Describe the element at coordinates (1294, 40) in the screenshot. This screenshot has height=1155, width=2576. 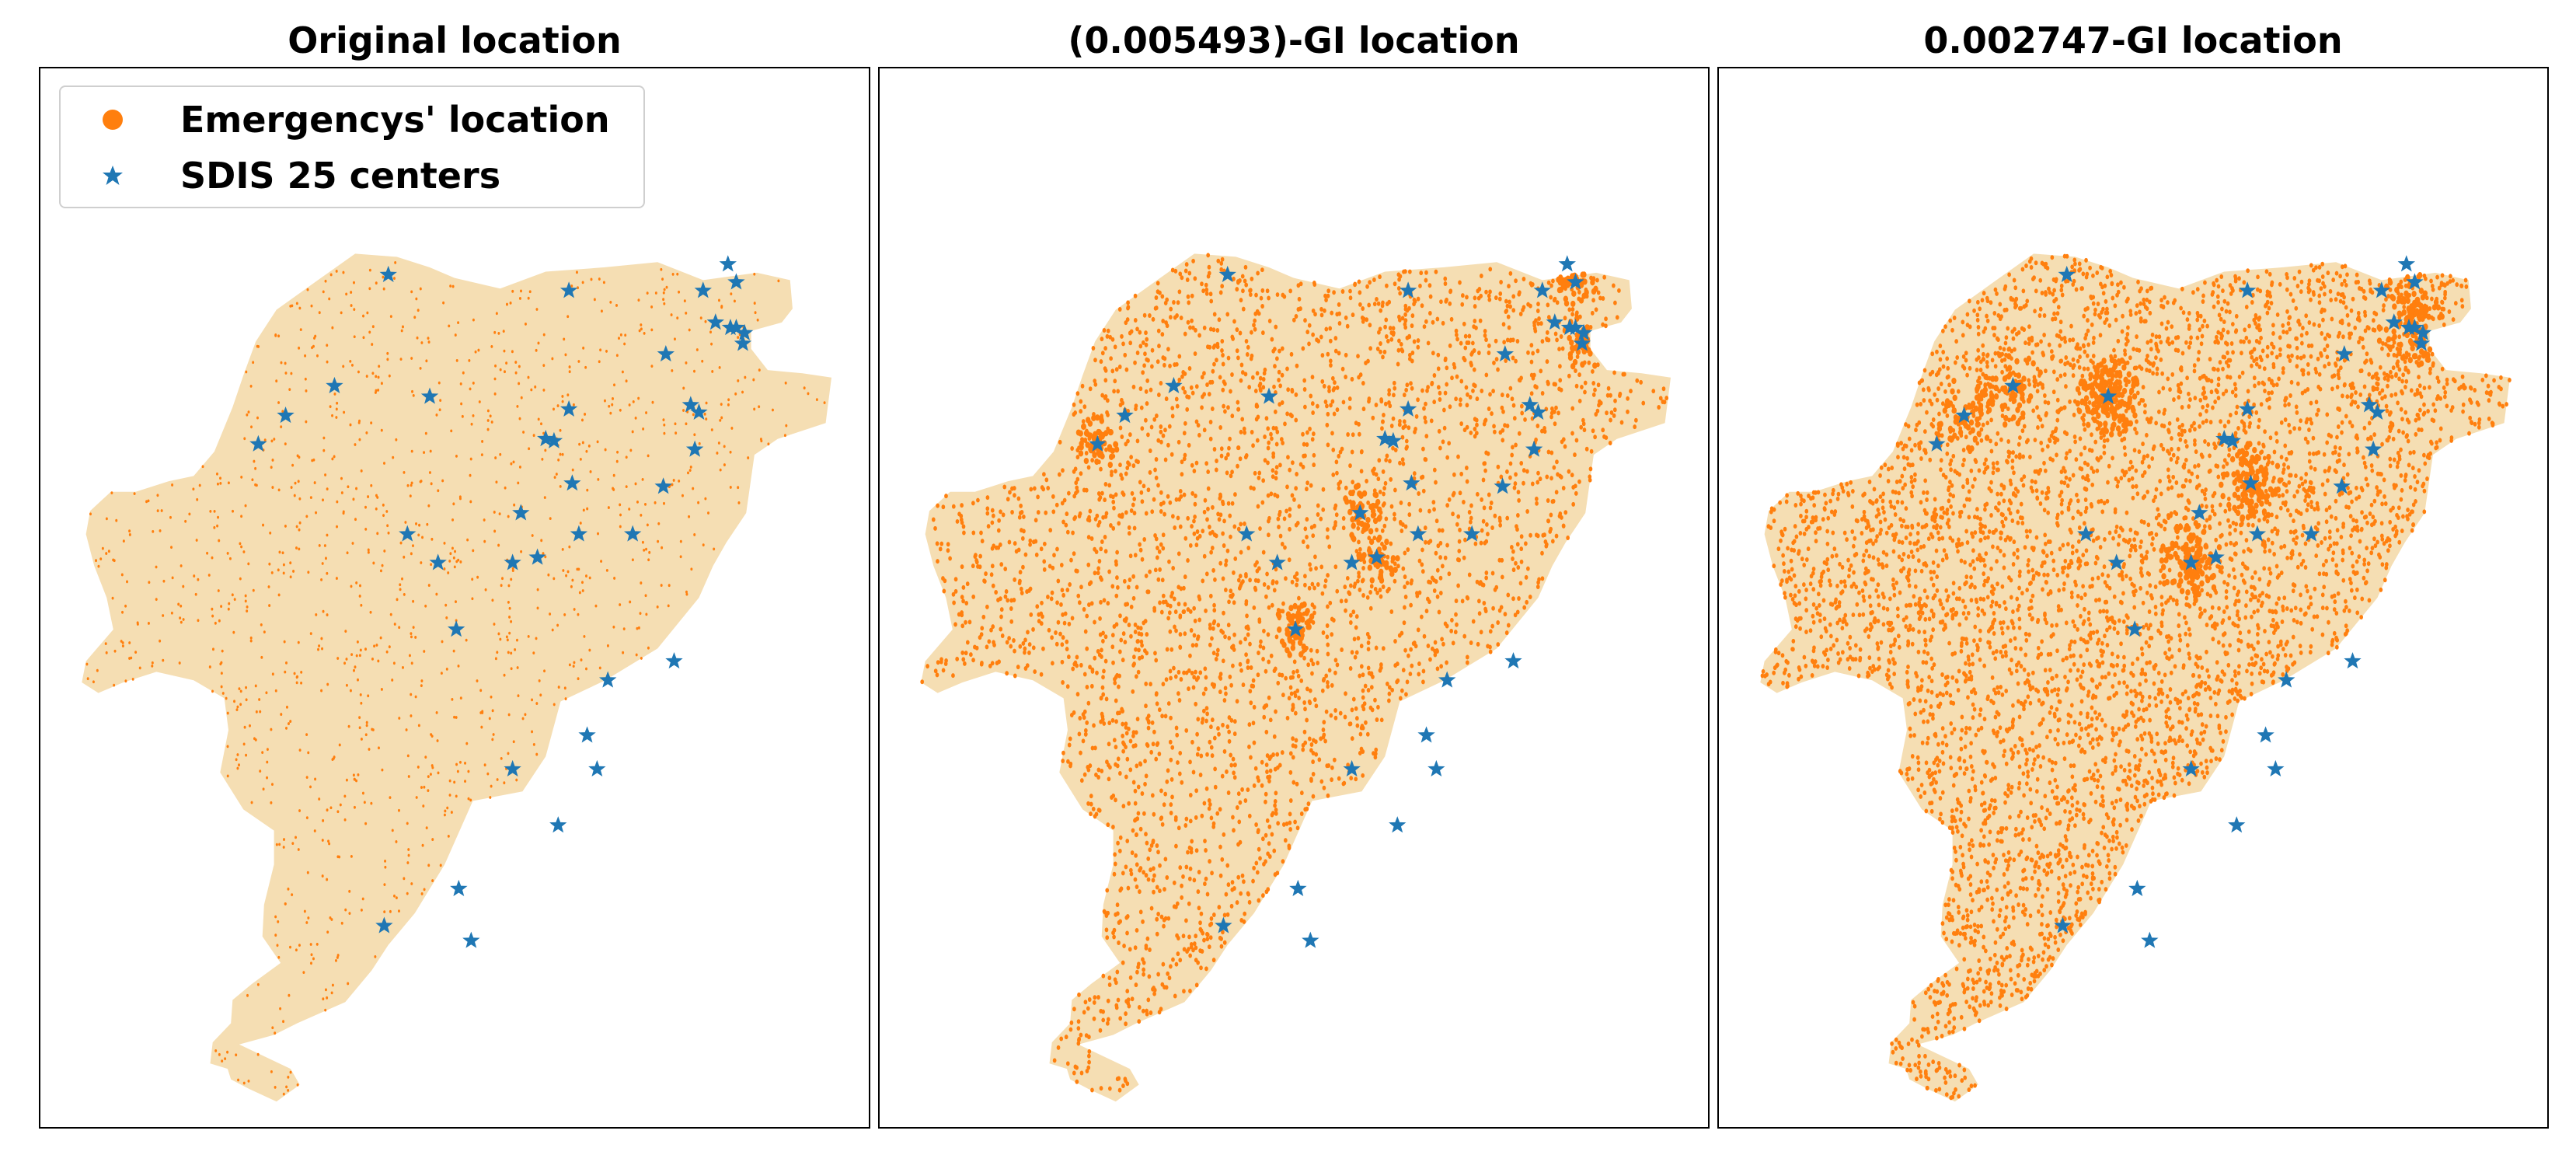
I see `panel-title: (0.005493)-GI location` at that location.